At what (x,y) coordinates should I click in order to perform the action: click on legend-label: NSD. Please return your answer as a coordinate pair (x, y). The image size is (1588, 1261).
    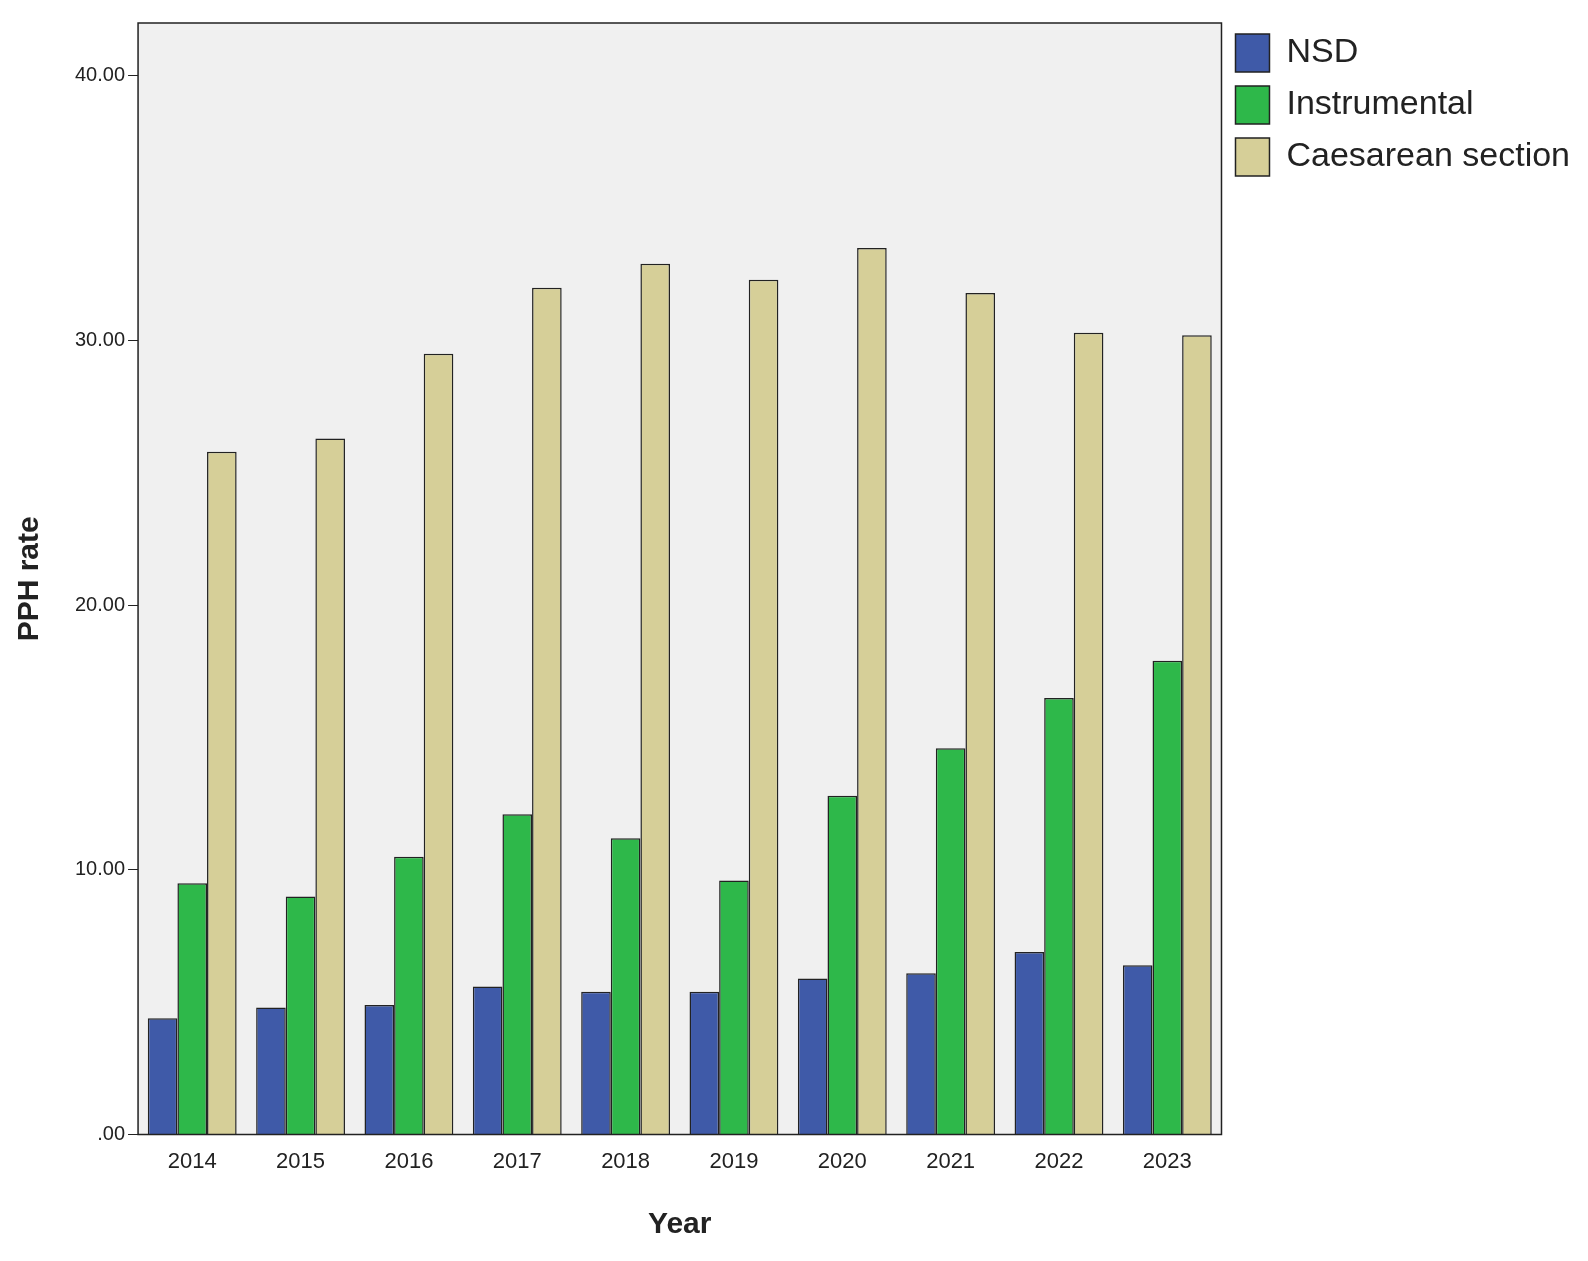
    Looking at the image, I should click on (1322, 50).